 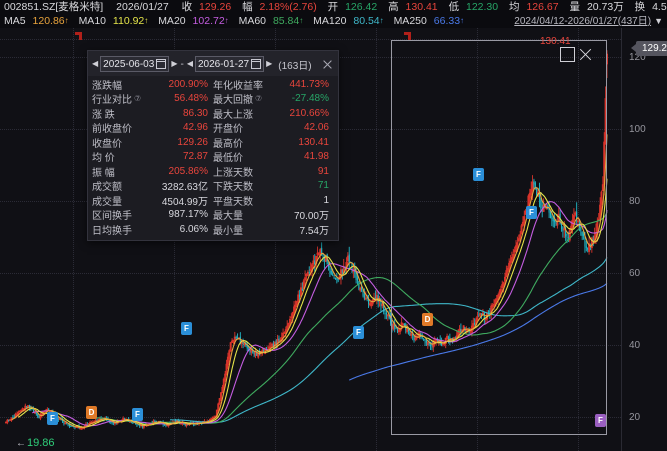 What do you see at coordinates (542, 7) in the screenshot?
I see `avg-value: 126.67` at bounding box center [542, 7].